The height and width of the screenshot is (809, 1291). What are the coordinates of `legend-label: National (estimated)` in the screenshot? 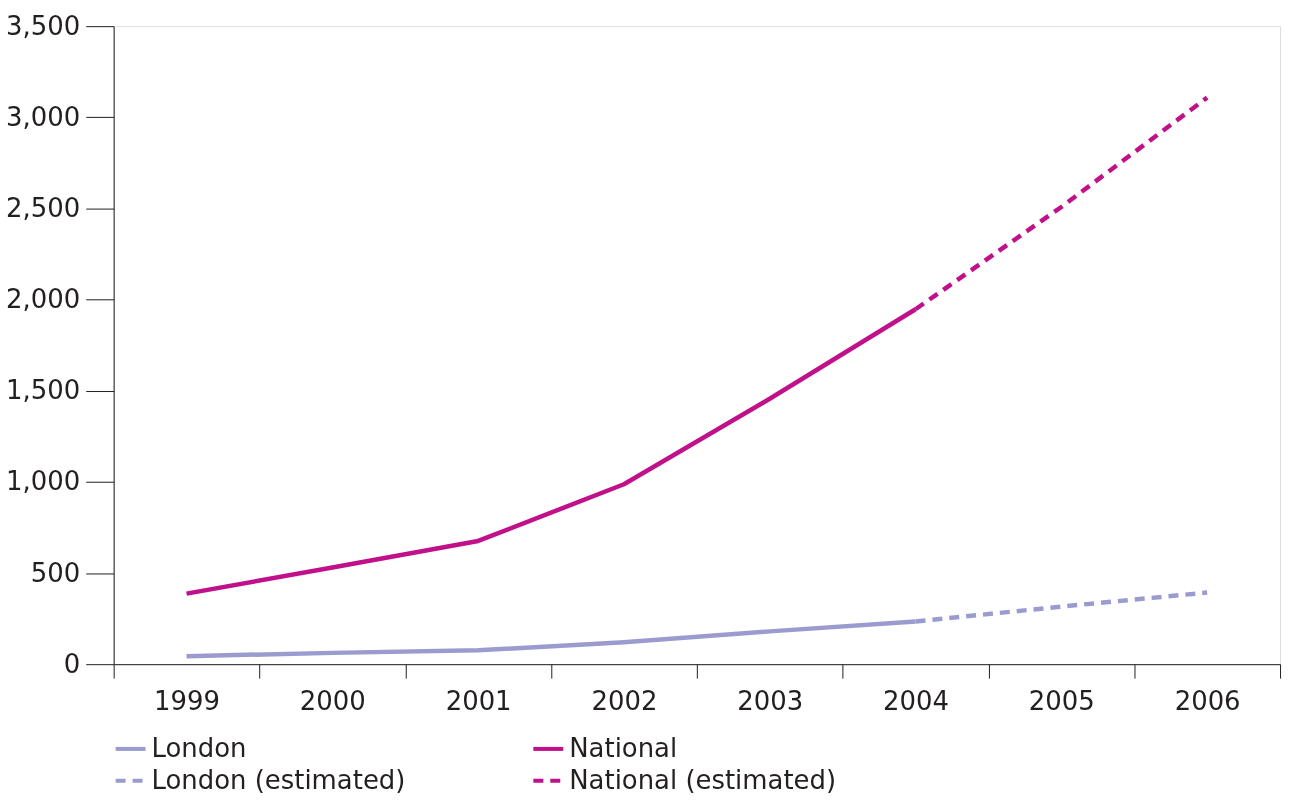 It's located at (703, 779).